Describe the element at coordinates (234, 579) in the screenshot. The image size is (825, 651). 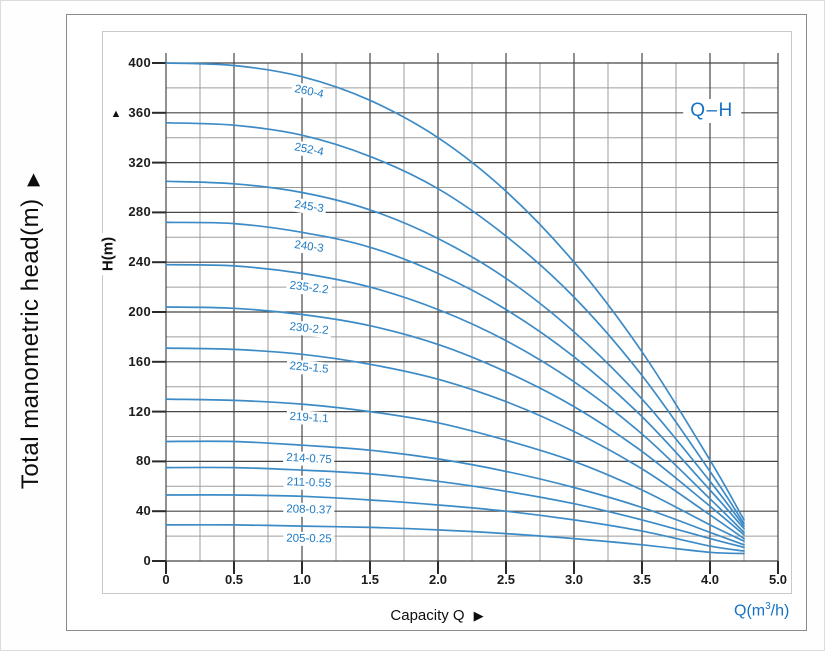
I see `x-tick-label: 0.5` at that location.